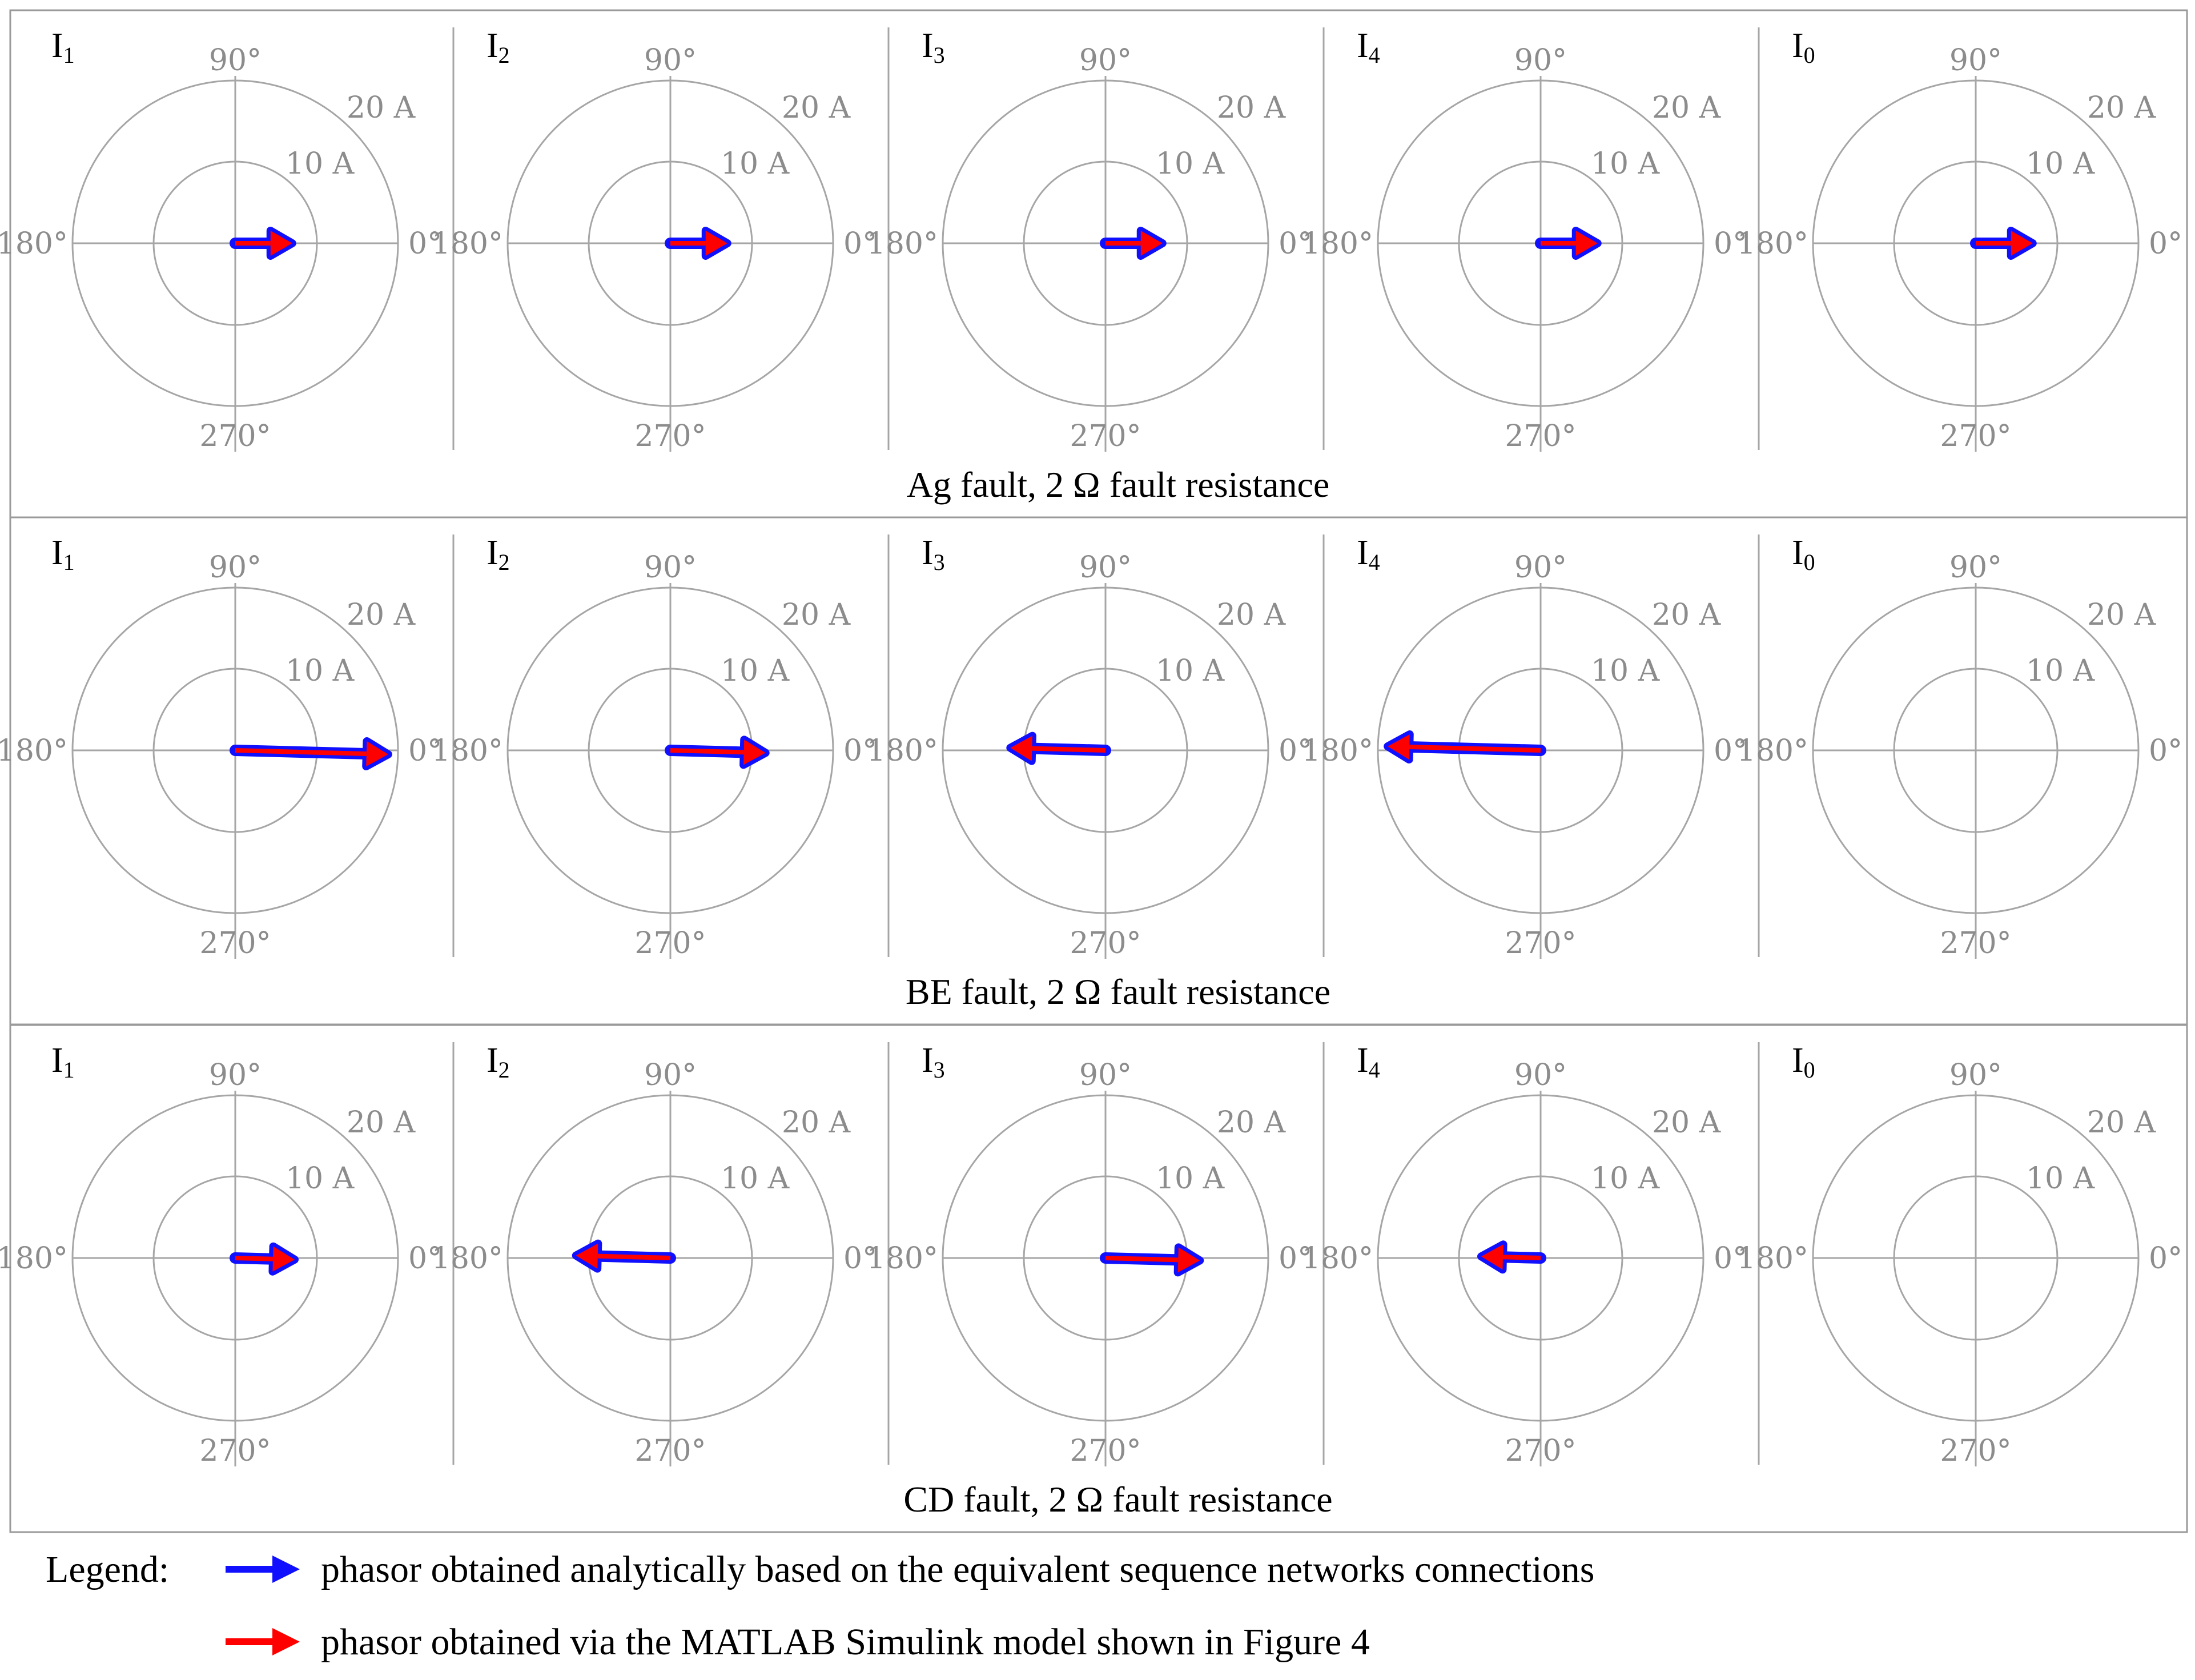 Image resolution: width=2195 pixels, height=1680 pixels. I want to click on panel-title: I3, so click(934, 1062).